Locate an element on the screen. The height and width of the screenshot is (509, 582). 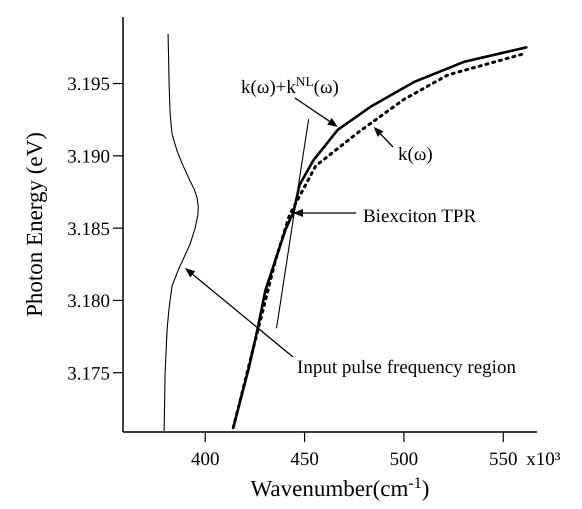
y-tick-label: 3.175 is located at coordinates (88, 373).